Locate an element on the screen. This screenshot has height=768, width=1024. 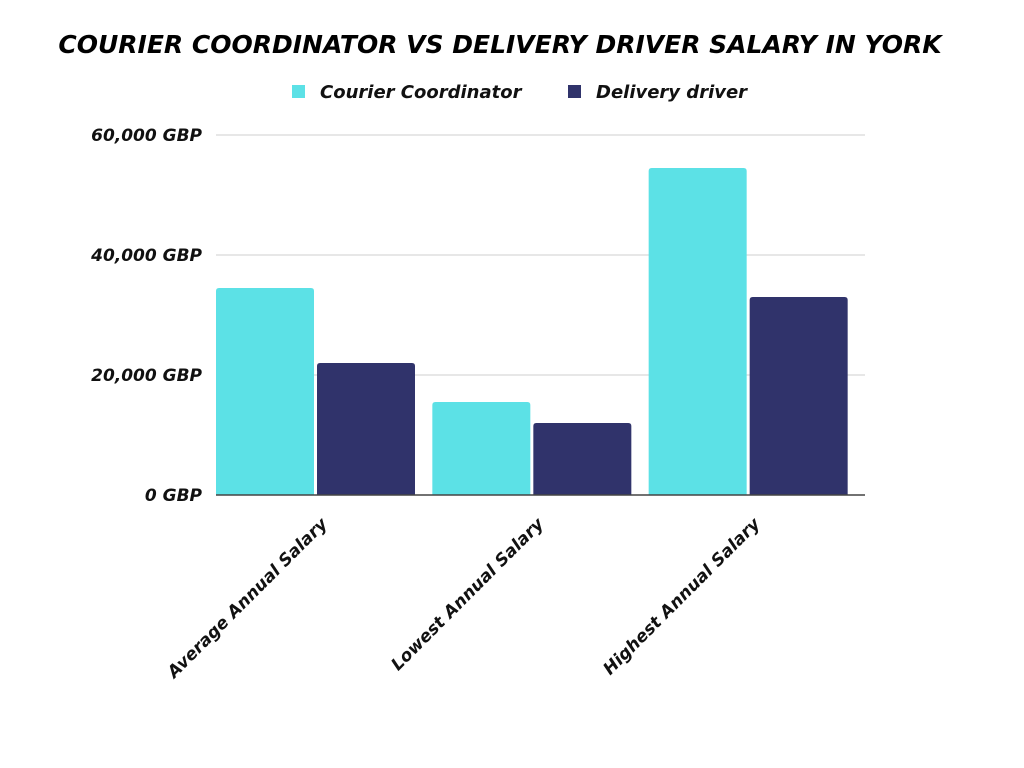
legend-label: Courier Coordinator is located at coordinates (421, 92).